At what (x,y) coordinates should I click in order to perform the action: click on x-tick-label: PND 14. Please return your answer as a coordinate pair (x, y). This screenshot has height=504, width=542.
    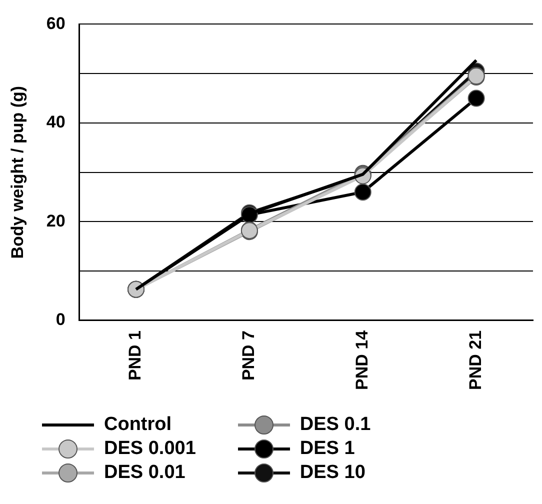
    Looking at the image, I should click on (362, 360).